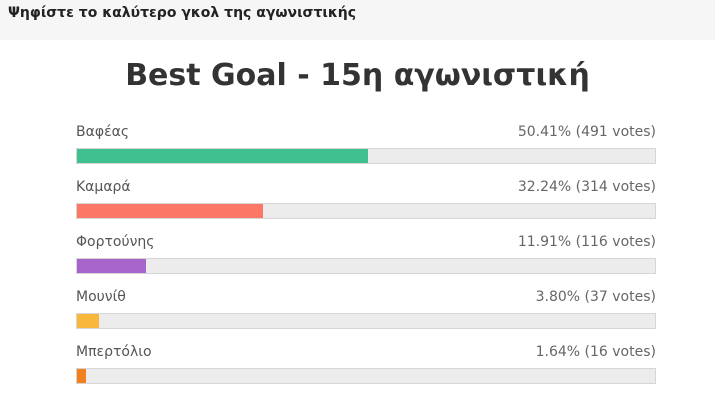  What do you see at coordinates (101, 297) in the screenshot?
I see `option-name: Μουνίθ` at bounding box center [101, 297].